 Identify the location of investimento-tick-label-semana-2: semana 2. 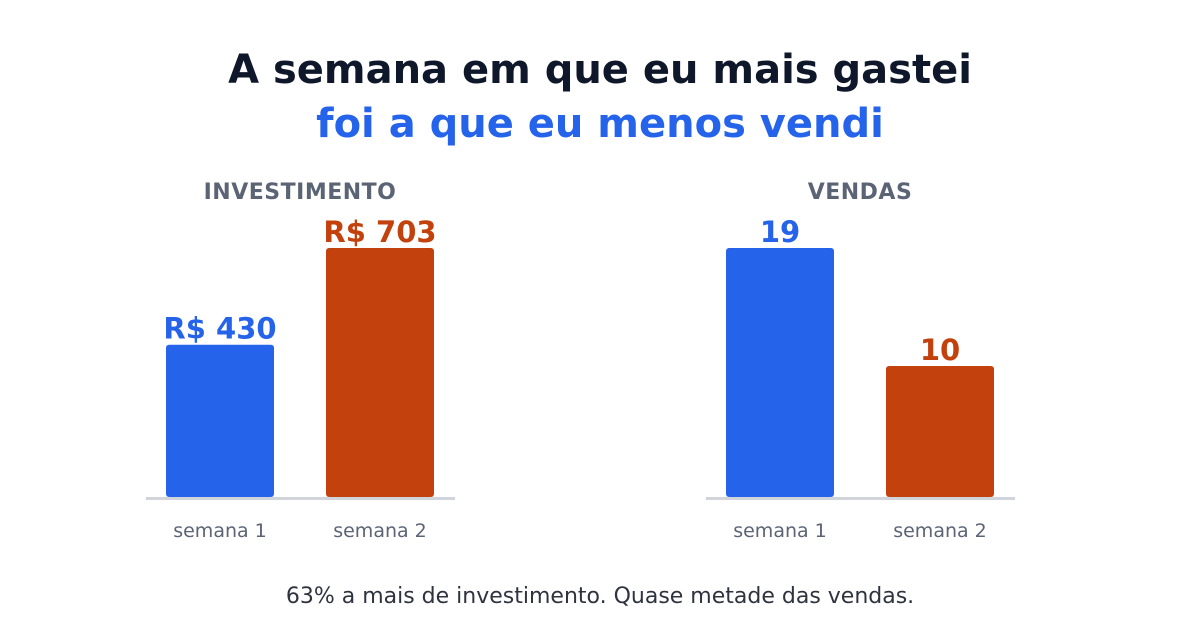
(380, 531).